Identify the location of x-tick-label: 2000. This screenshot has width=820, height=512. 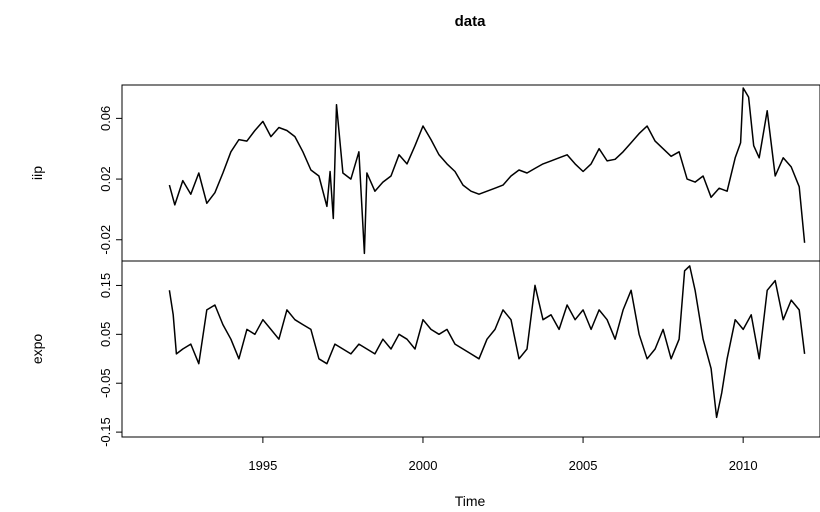
(423, 465).